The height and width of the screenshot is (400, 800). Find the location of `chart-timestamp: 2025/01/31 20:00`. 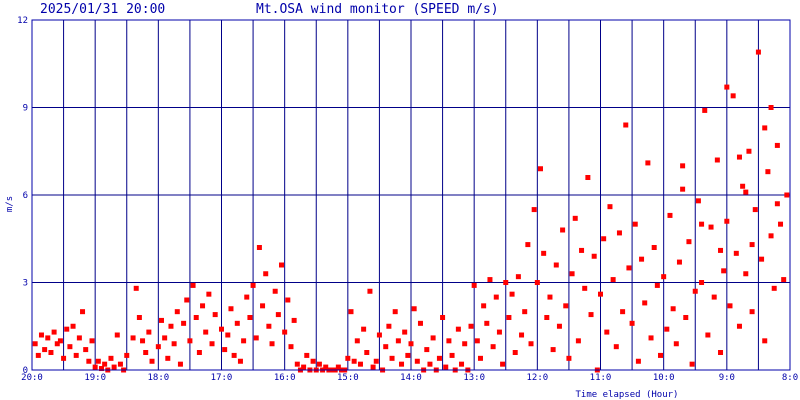

chart-timestamp: 2025/01/31 20:00 is located at coordinates (102, 9).